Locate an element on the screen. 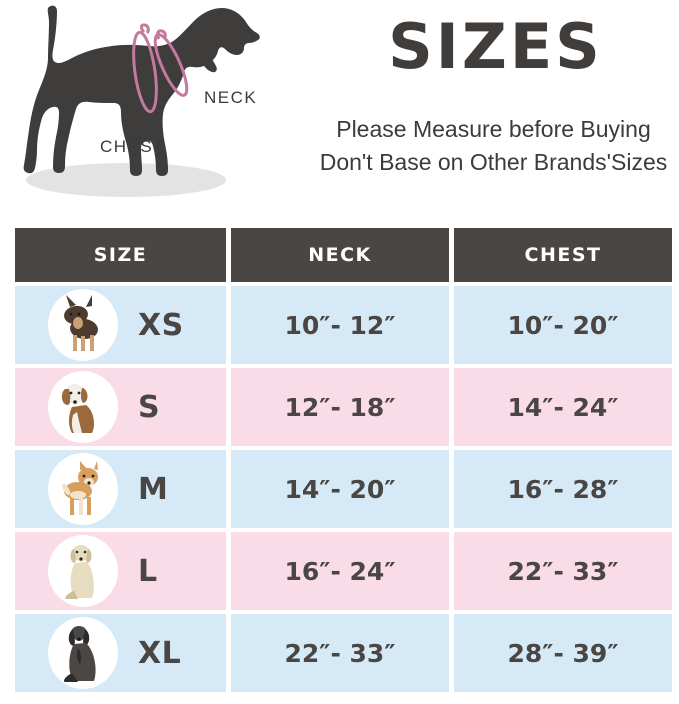 The height and width of the screenshot is (704, 679). neck-cell: 10″- 12″ is located at coordinates (340, 325).